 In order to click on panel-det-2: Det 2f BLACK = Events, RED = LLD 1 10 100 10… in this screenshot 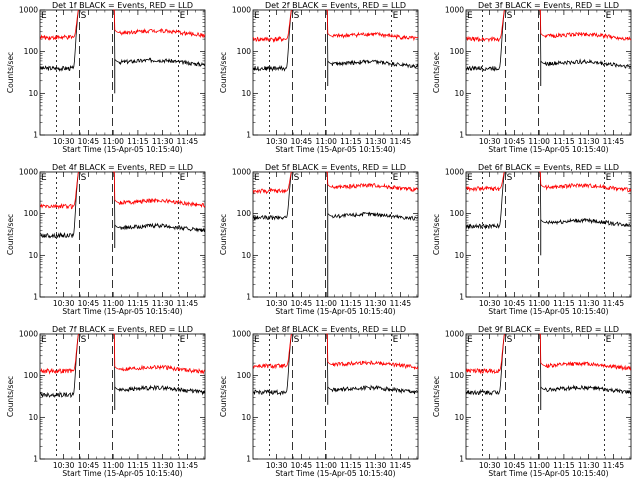, I will do `click(319, 77)`.